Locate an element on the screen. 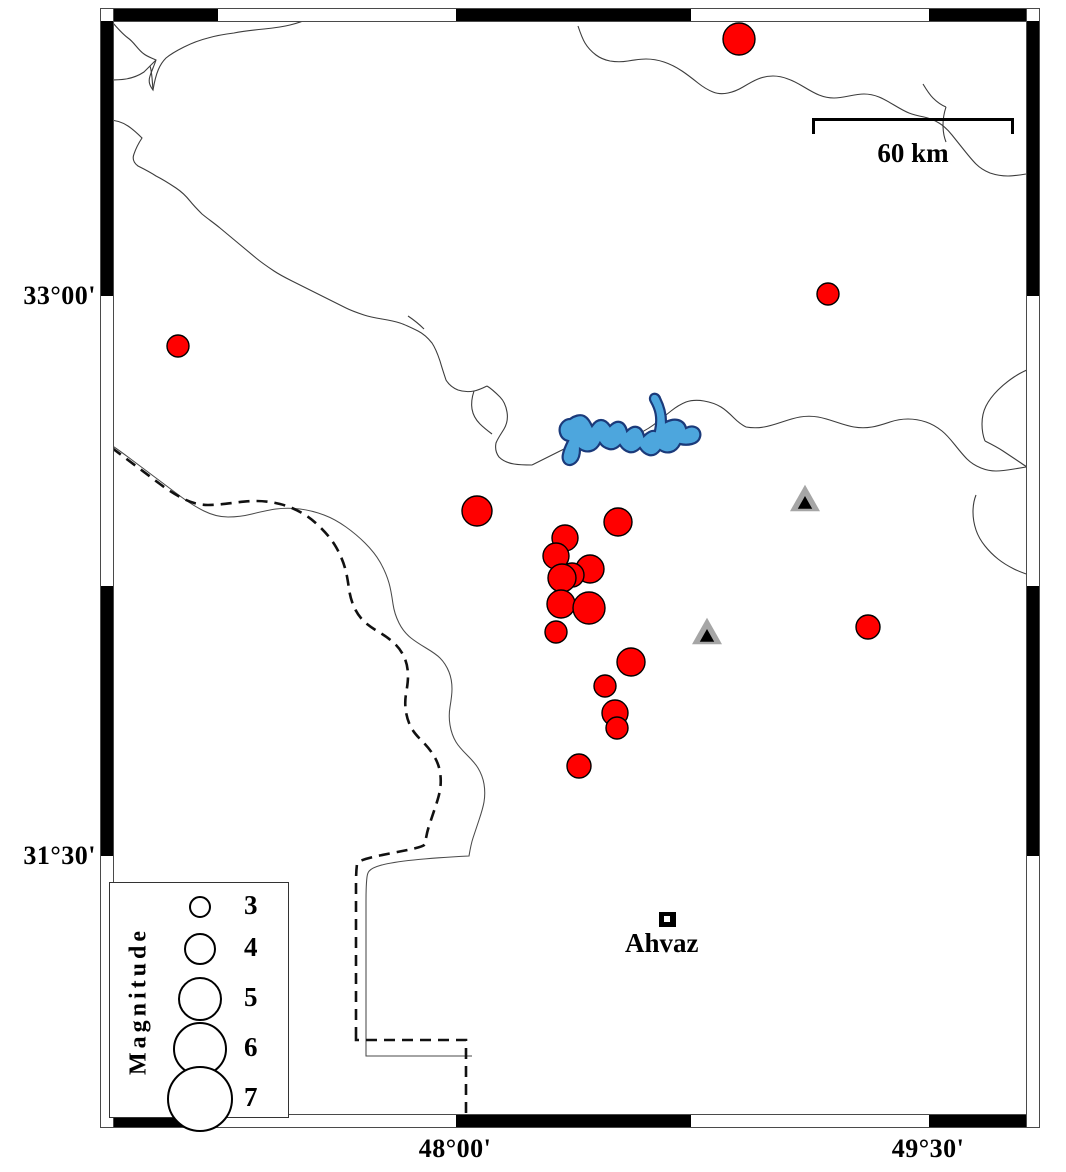 Image resolution: width=1066 pixels, height=1172 pixels. lat-label-33-00: 33°00' is located at coordinates (59, 295).